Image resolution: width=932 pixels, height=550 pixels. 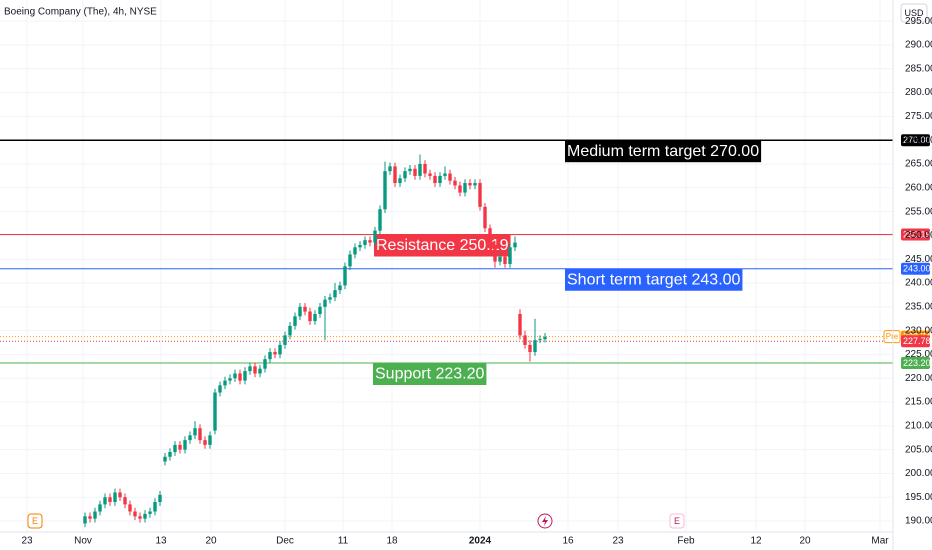 What do you see at coordinates (918, 378) in the screenshot?
I see `y-tick-label: 220.00` at bounding box center [918, 378].